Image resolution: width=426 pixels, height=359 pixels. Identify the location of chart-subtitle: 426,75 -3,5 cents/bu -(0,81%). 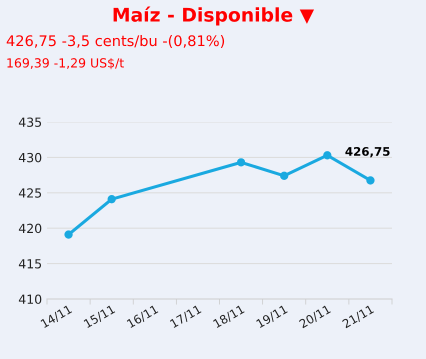
(115, 41).